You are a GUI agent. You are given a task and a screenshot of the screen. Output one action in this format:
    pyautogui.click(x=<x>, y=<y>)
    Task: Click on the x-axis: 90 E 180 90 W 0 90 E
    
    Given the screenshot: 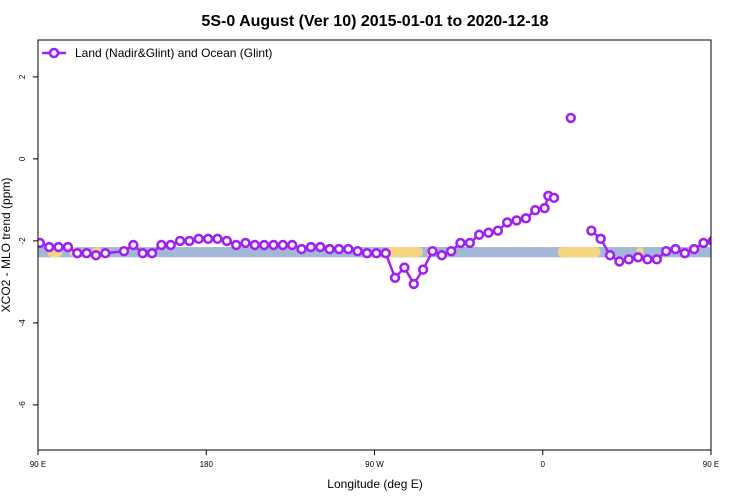 What is the action you would take?
    pyautogui.click(x=374, y=459)
    